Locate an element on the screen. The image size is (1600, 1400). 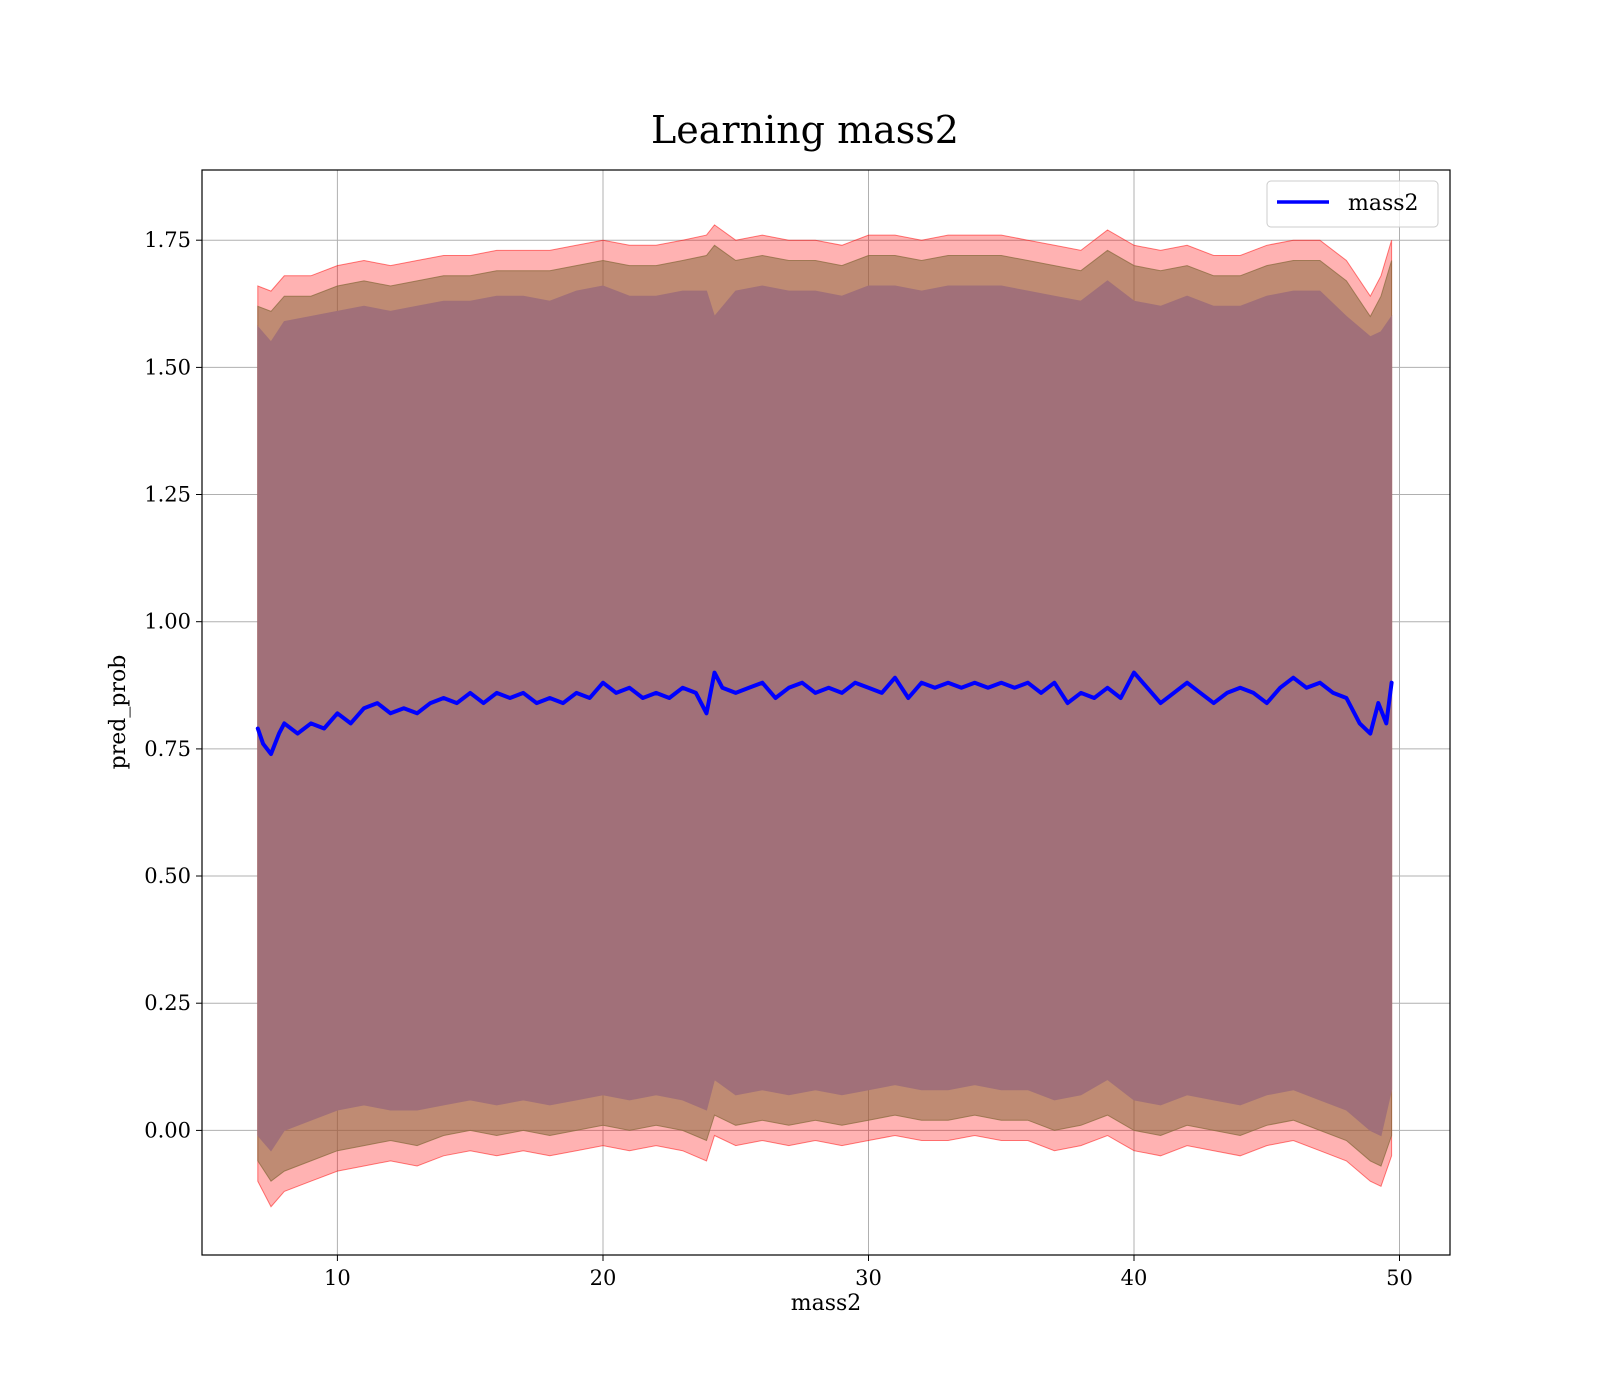
x-axis-label: mass2 is located at coordinates (826, 1303).